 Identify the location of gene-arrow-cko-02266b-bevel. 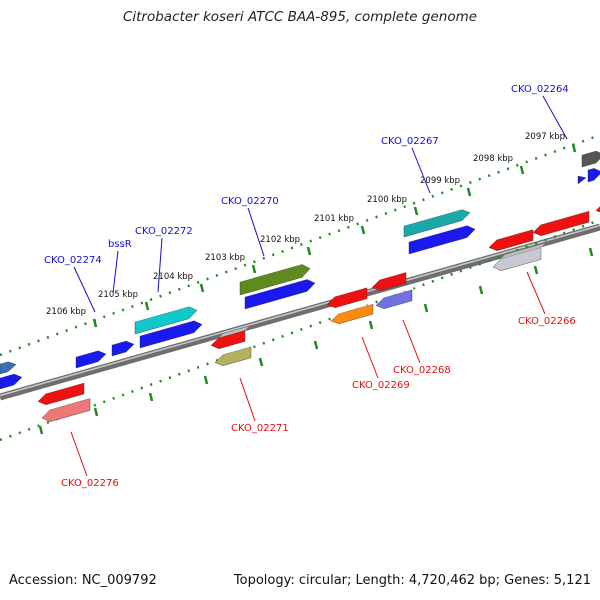
(567, 216).